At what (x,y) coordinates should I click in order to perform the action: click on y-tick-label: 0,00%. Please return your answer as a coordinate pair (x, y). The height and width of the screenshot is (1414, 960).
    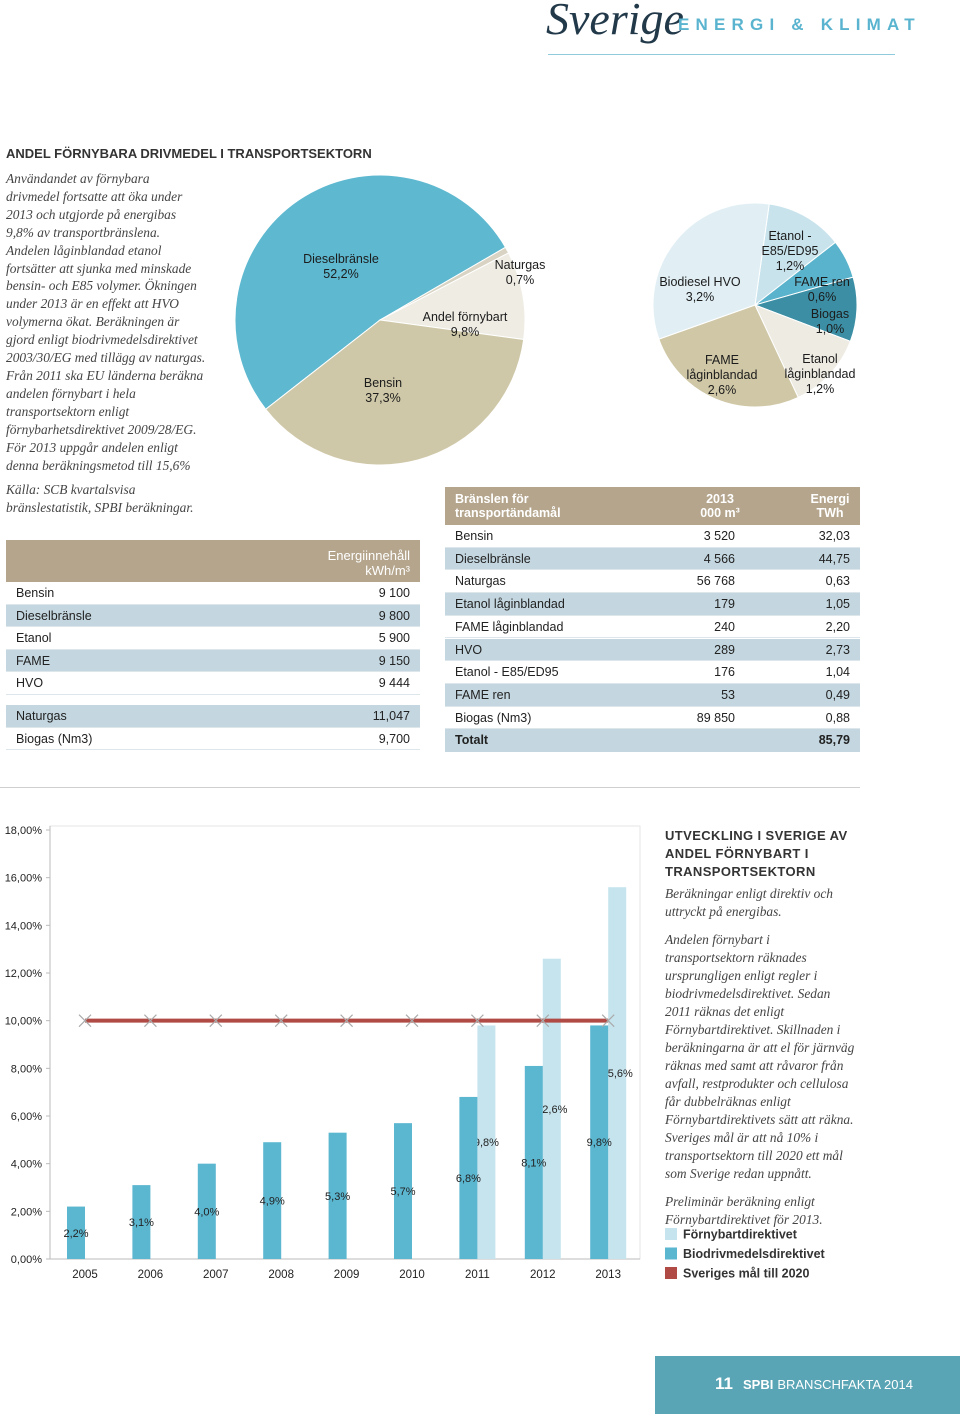
    Looking at the image, I should click on (26, 1260).